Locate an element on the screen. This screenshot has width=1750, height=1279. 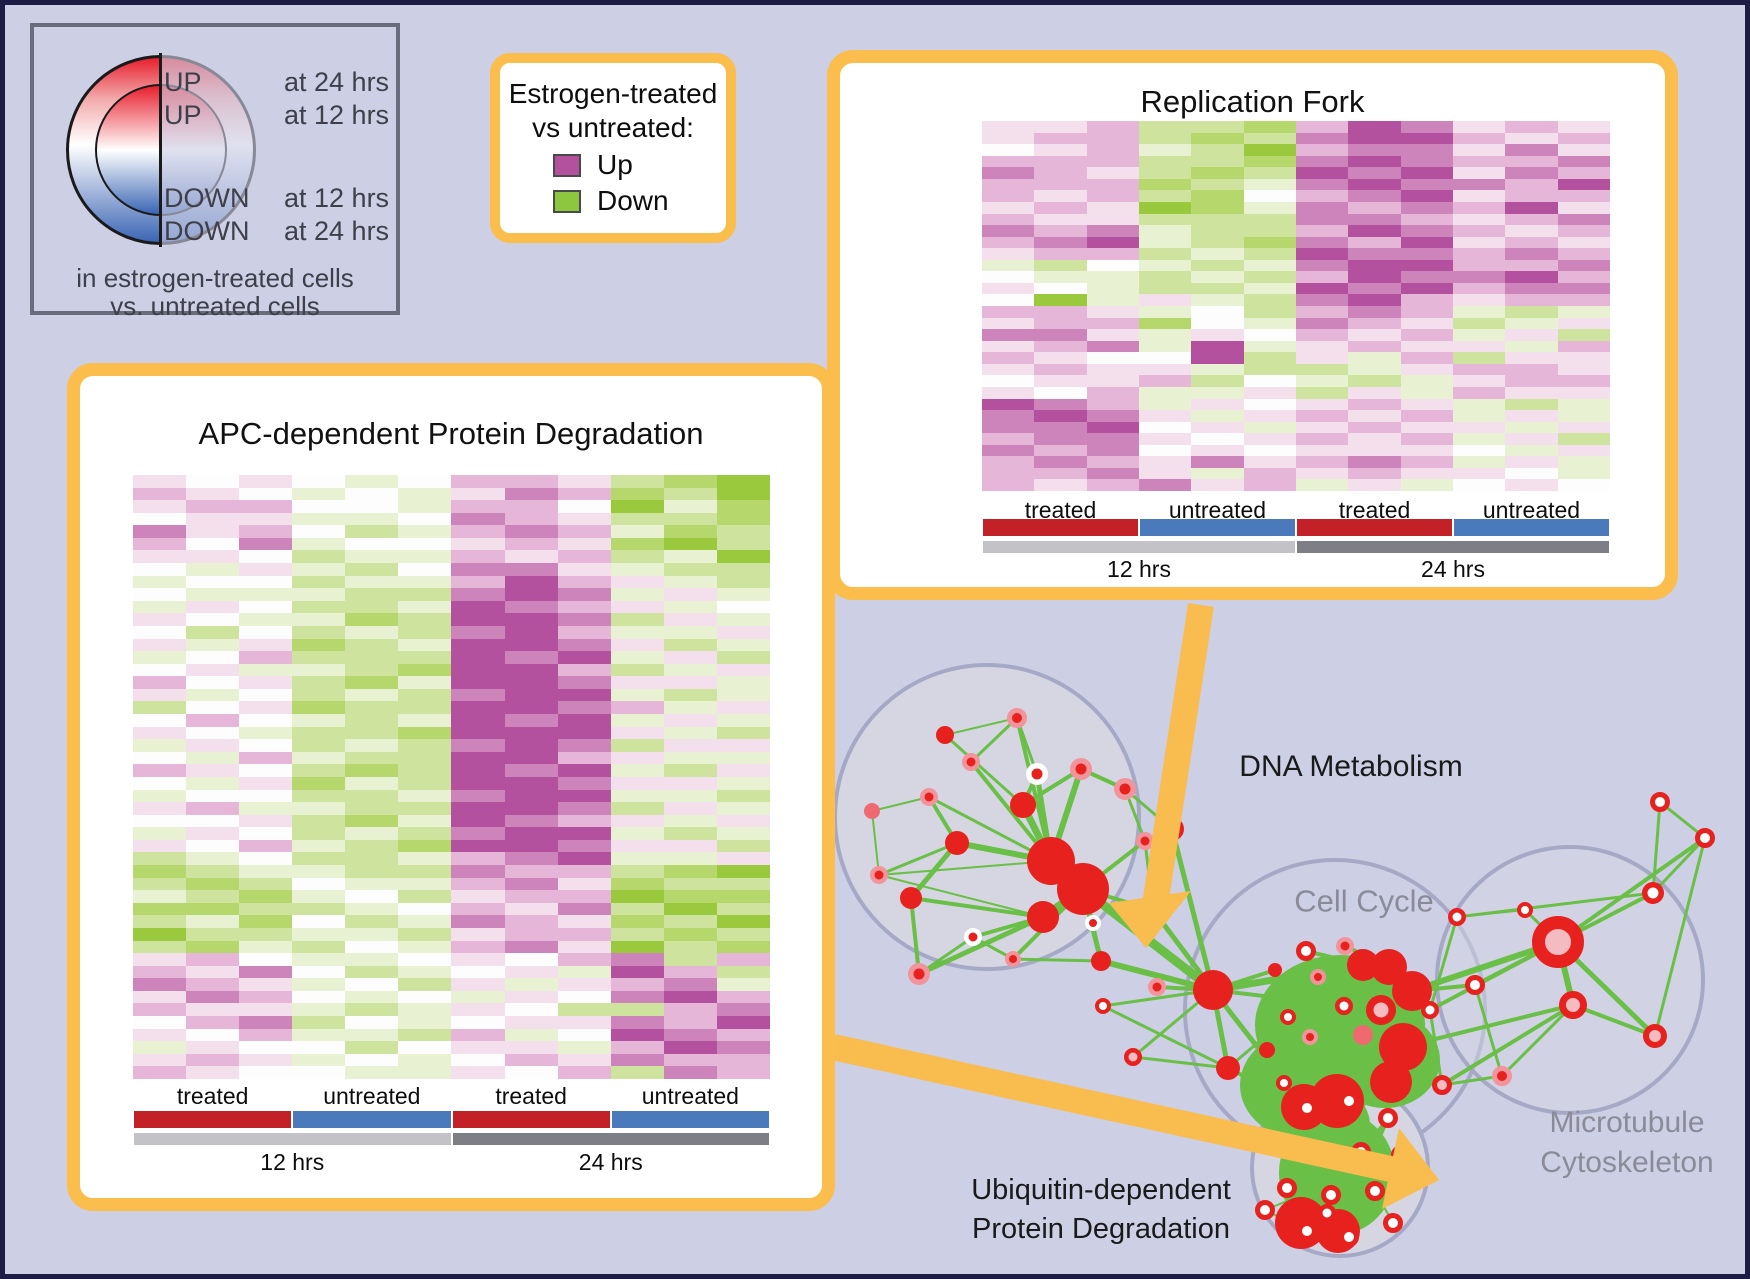
gene-node-pr is located at coordinates (929, 797).